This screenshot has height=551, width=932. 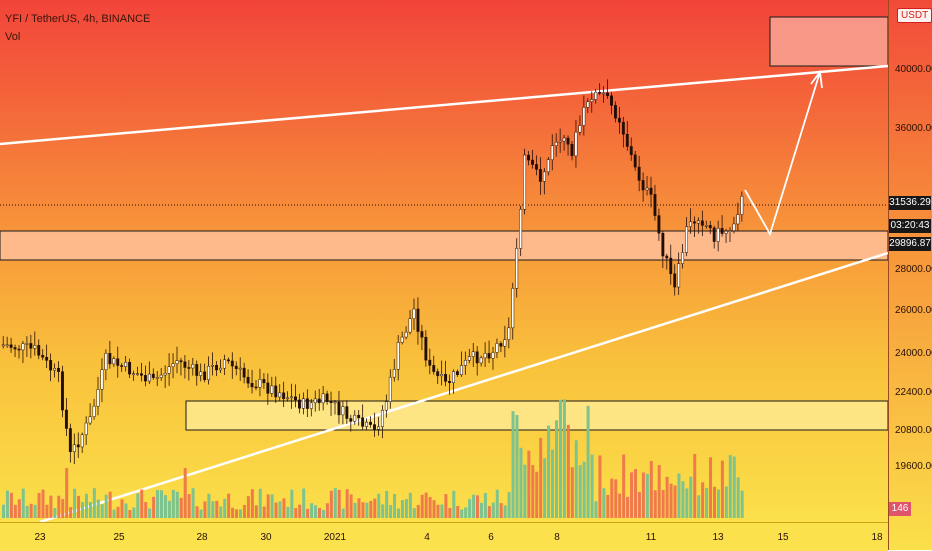 What do you see at coordinates (783, 537) in the screenshot?
I see `time-tick: 15` at bounding box center [783, 537].